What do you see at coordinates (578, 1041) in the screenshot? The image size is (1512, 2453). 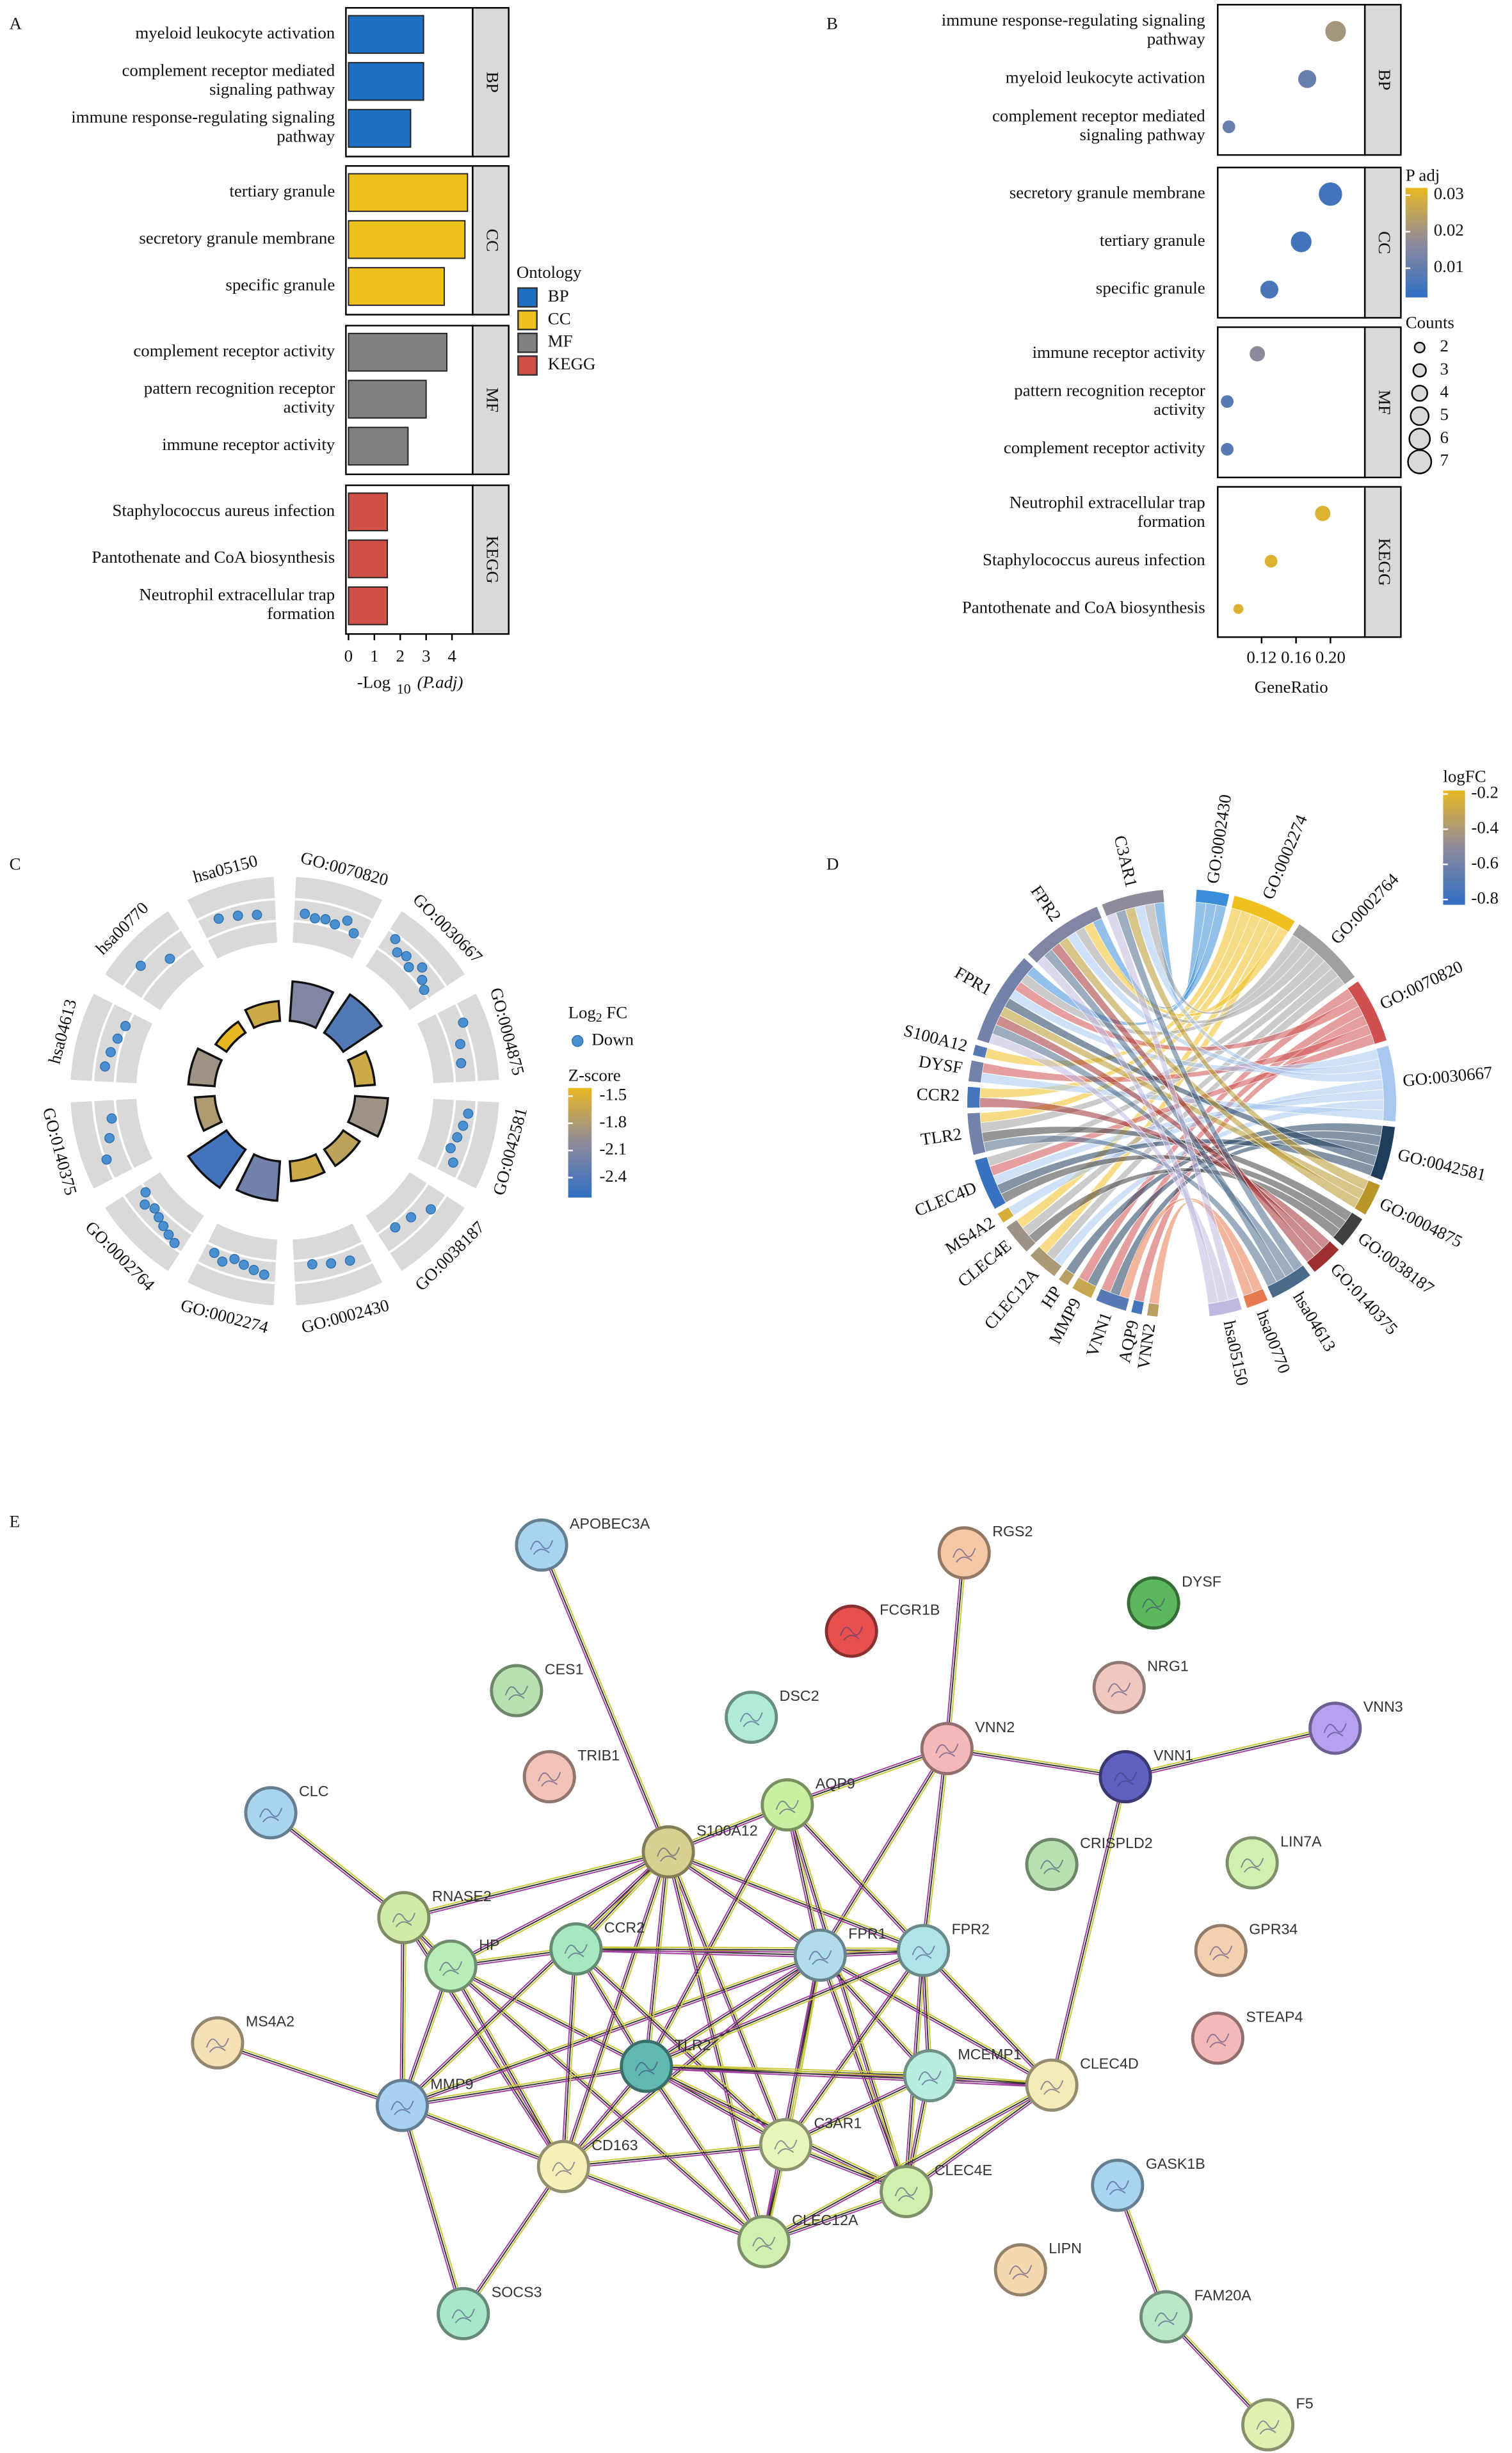 I see `legend-dot` at bounding box center [578, 1041].